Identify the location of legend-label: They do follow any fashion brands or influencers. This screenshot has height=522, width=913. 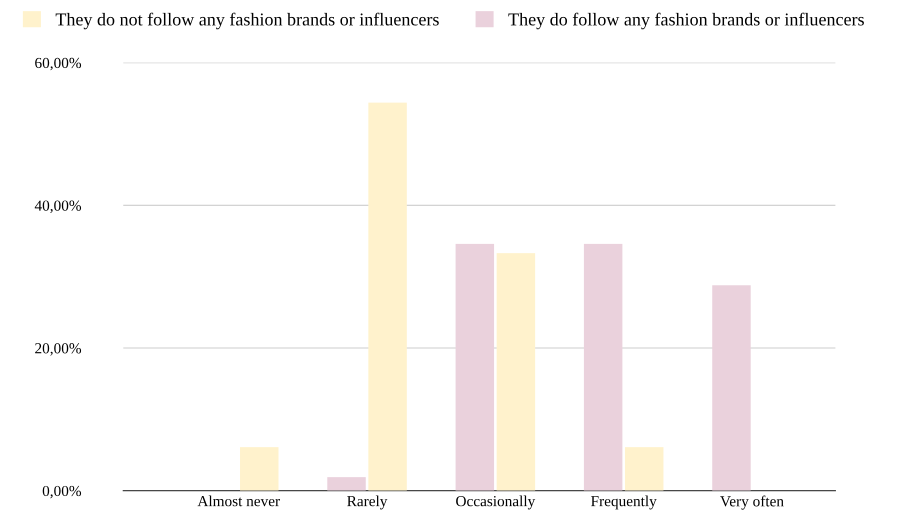
(686, 21).